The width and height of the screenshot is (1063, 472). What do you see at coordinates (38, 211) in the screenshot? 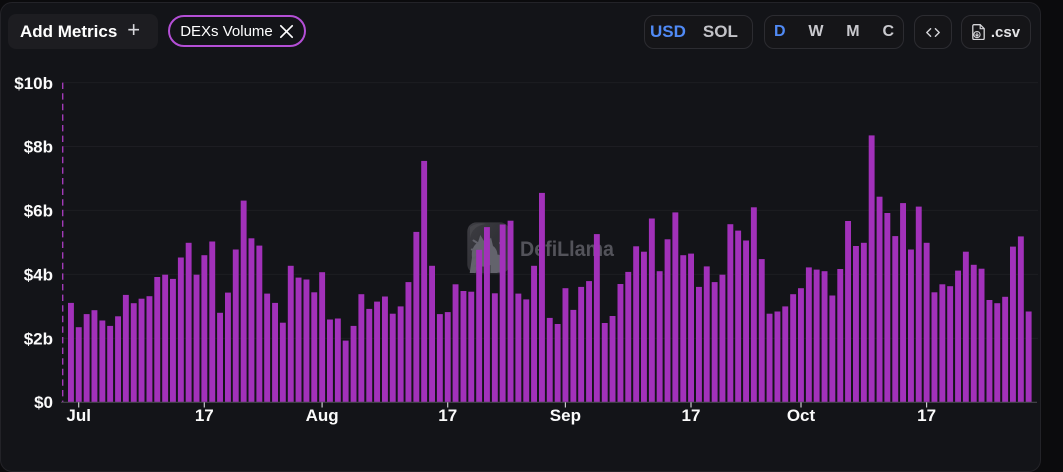
I see `svg-text: $6b` at bounding box center [38, 211].